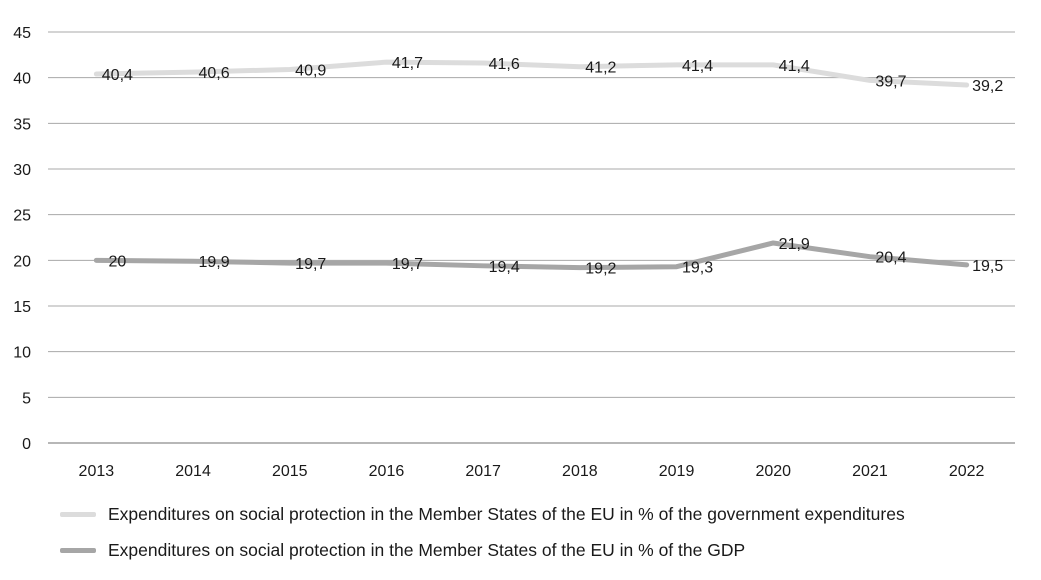 The height and width of the screenshot is (580, 1041). I want to click on y-tick-label-5: 5, so click(26, 398).